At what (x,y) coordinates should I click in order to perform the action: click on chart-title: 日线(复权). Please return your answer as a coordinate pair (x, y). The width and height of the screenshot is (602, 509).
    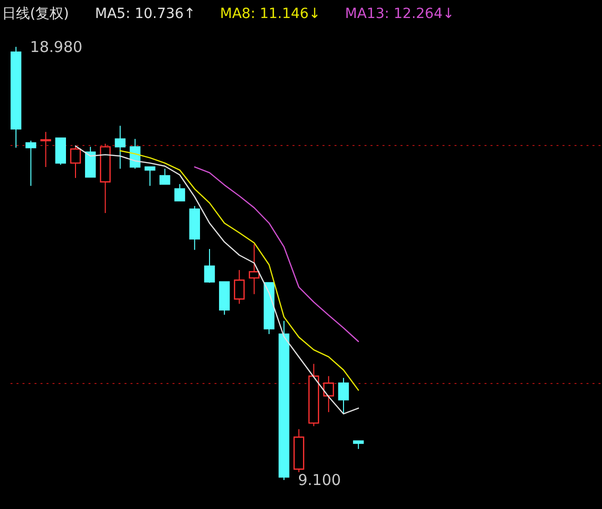
    Looking at the image, I should click on (35, 14).